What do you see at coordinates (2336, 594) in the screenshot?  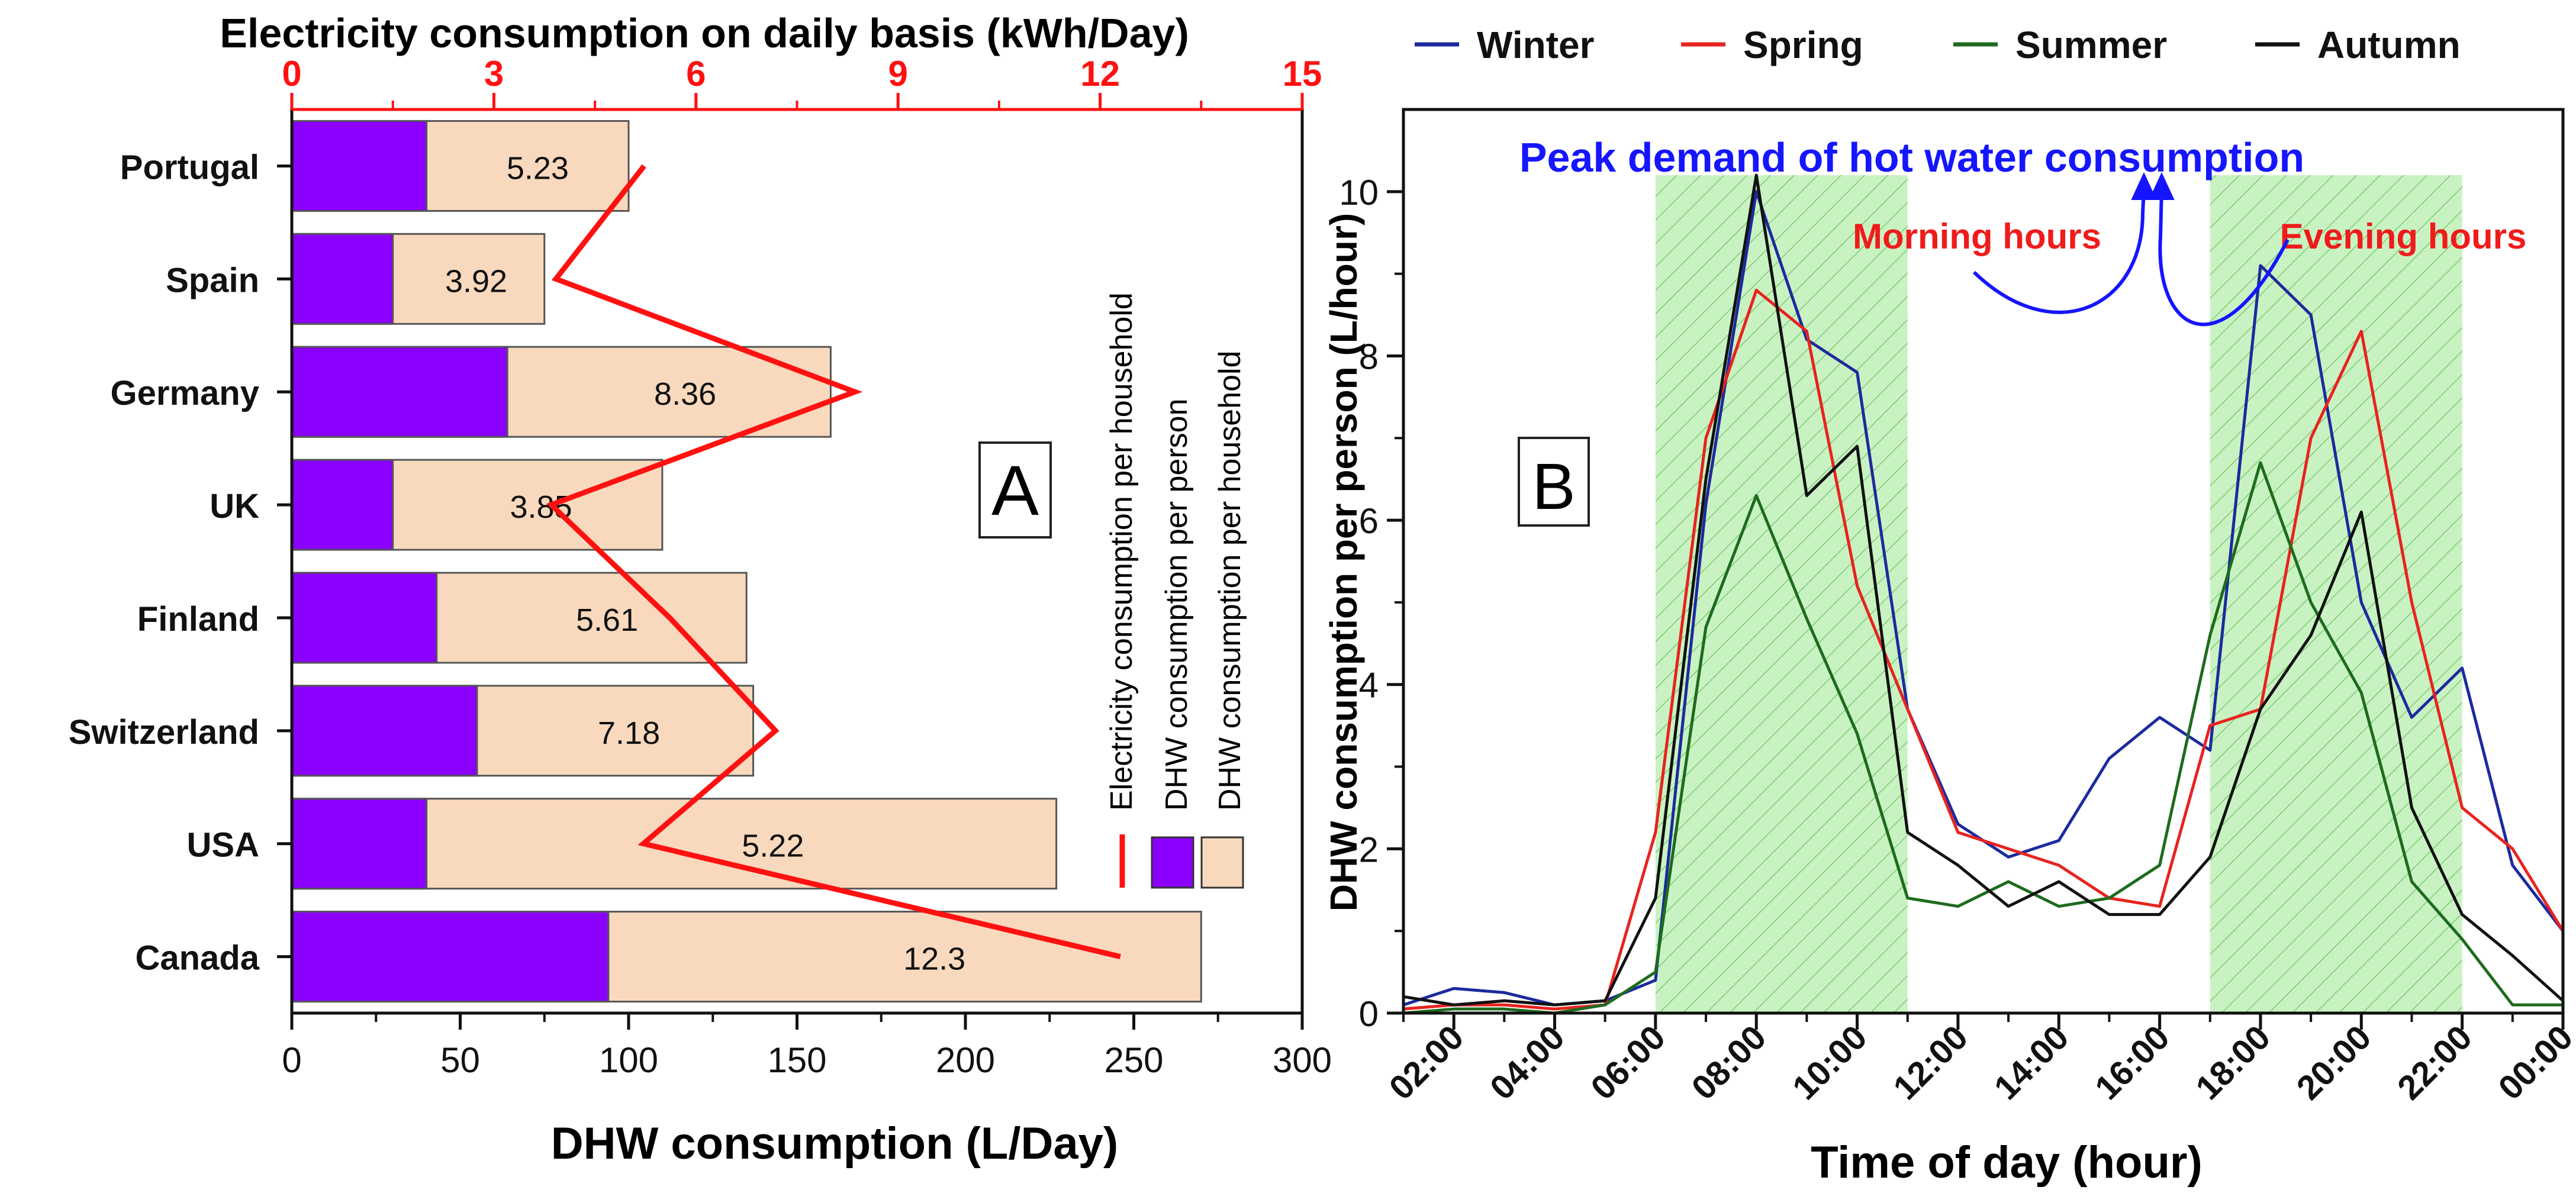 I see `hatch-evening-hours` at bounding box center [2336, 594].